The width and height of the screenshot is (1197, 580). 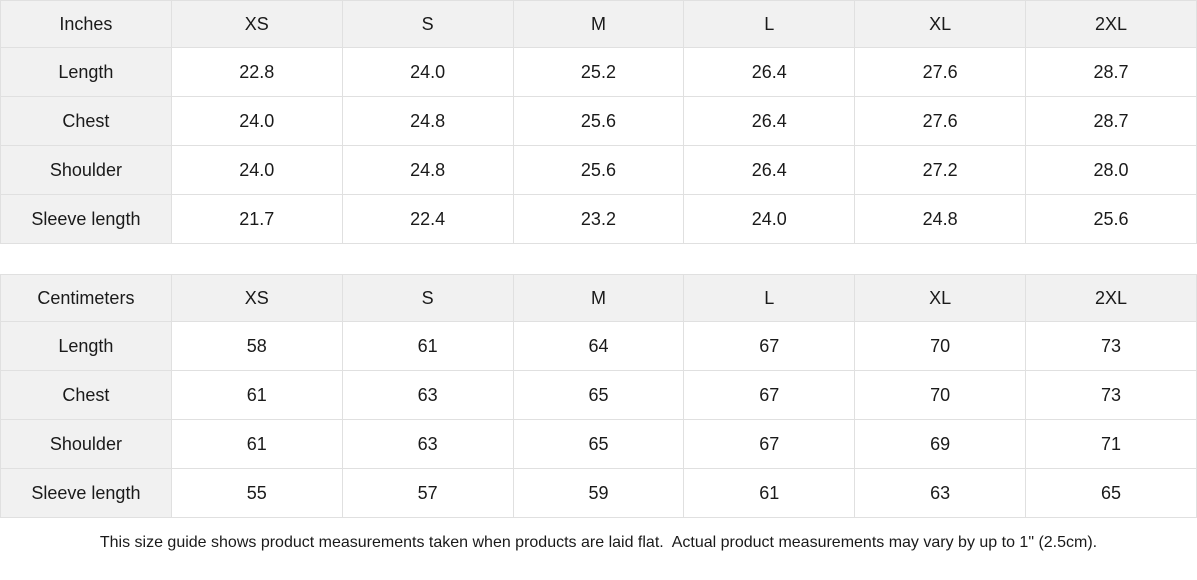 I want to click on measurement-row-length: Length 22.8 24.0 25.2 26.4 27.6 28.7, so click(x=598, y=72).